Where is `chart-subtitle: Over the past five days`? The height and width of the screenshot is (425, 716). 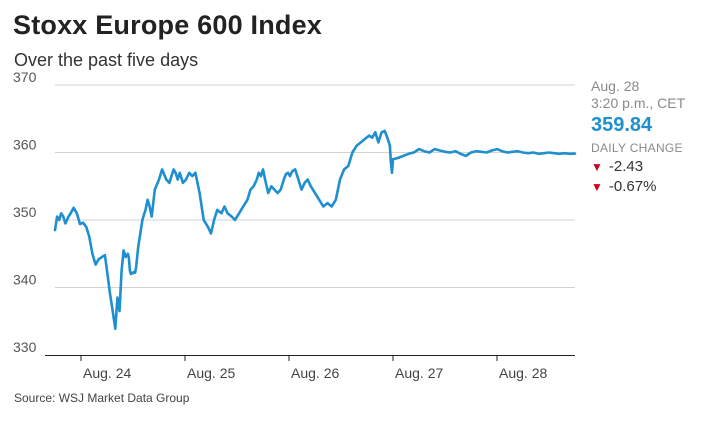
chart-subtitle: Over the past five days is located at coordinates (106, 60).